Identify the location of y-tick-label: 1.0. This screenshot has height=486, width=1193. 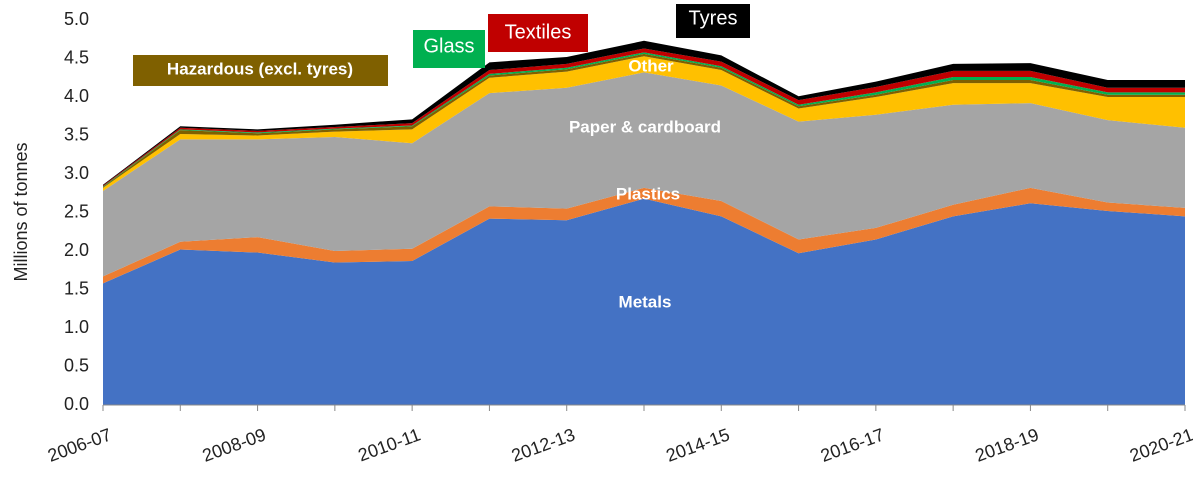
(76, 327).